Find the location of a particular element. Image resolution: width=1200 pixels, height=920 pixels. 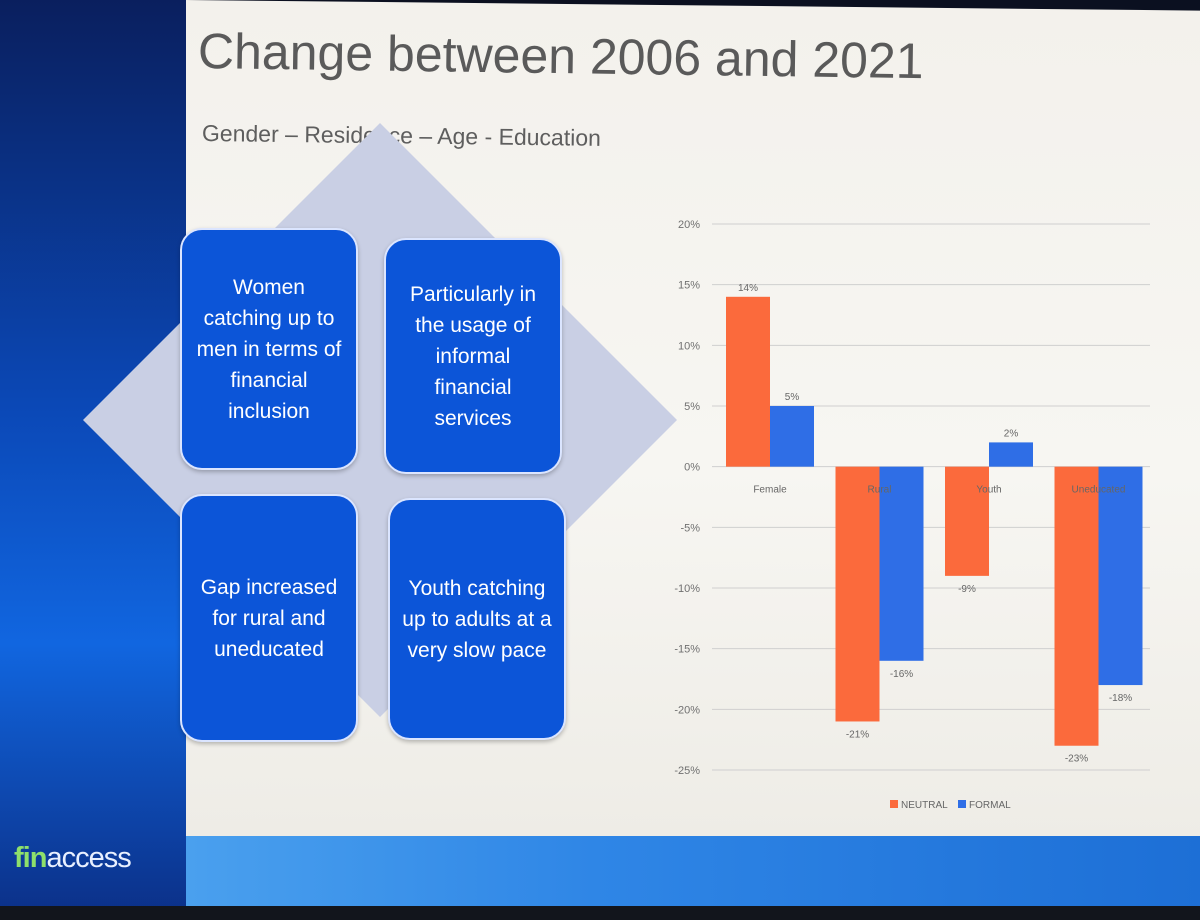

category-label: Uneducated is located at coordinates (1099, 490).